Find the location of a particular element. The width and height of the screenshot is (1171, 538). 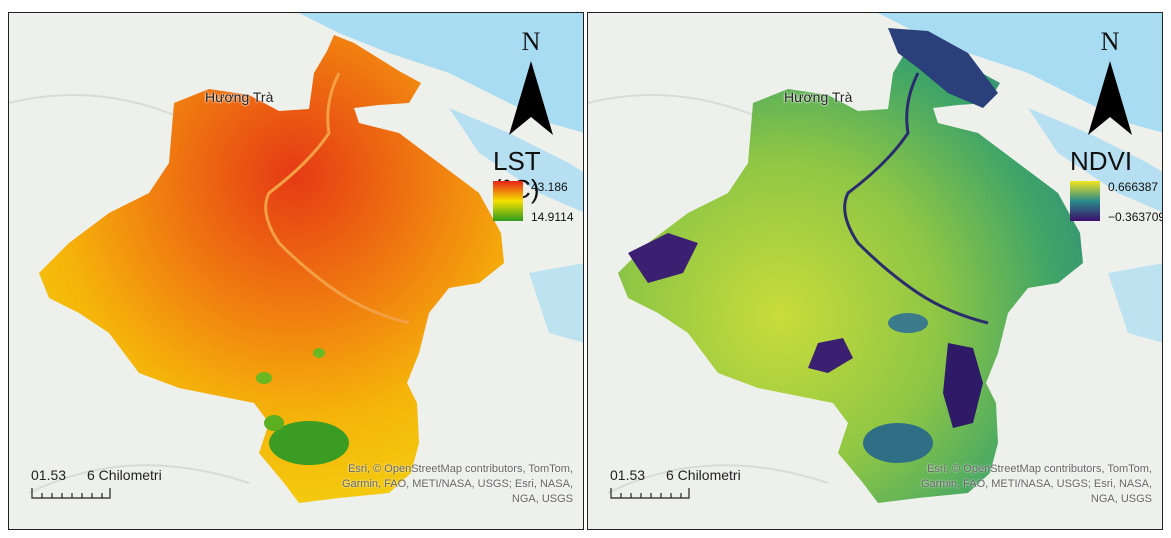

legend-min: 14.9114 is located at coordinates (552, 217).